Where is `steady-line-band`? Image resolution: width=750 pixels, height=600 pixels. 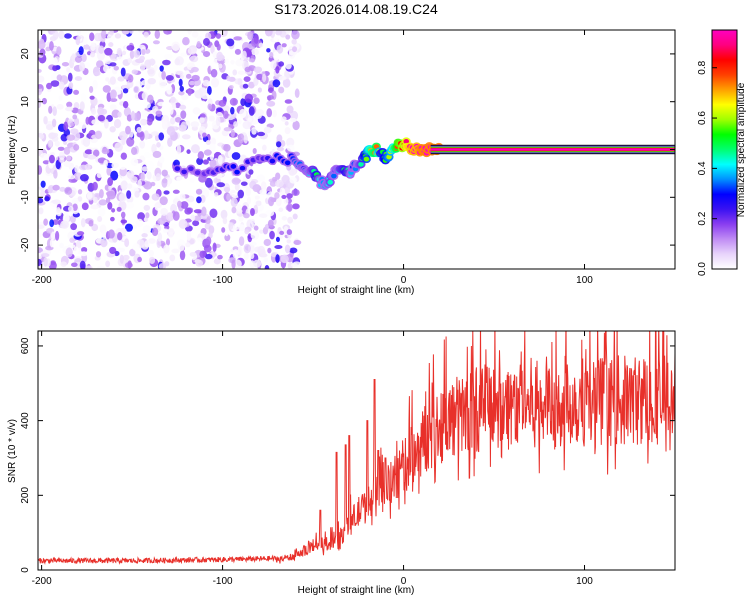 steady-line-band is located at coordinates (552, 152).